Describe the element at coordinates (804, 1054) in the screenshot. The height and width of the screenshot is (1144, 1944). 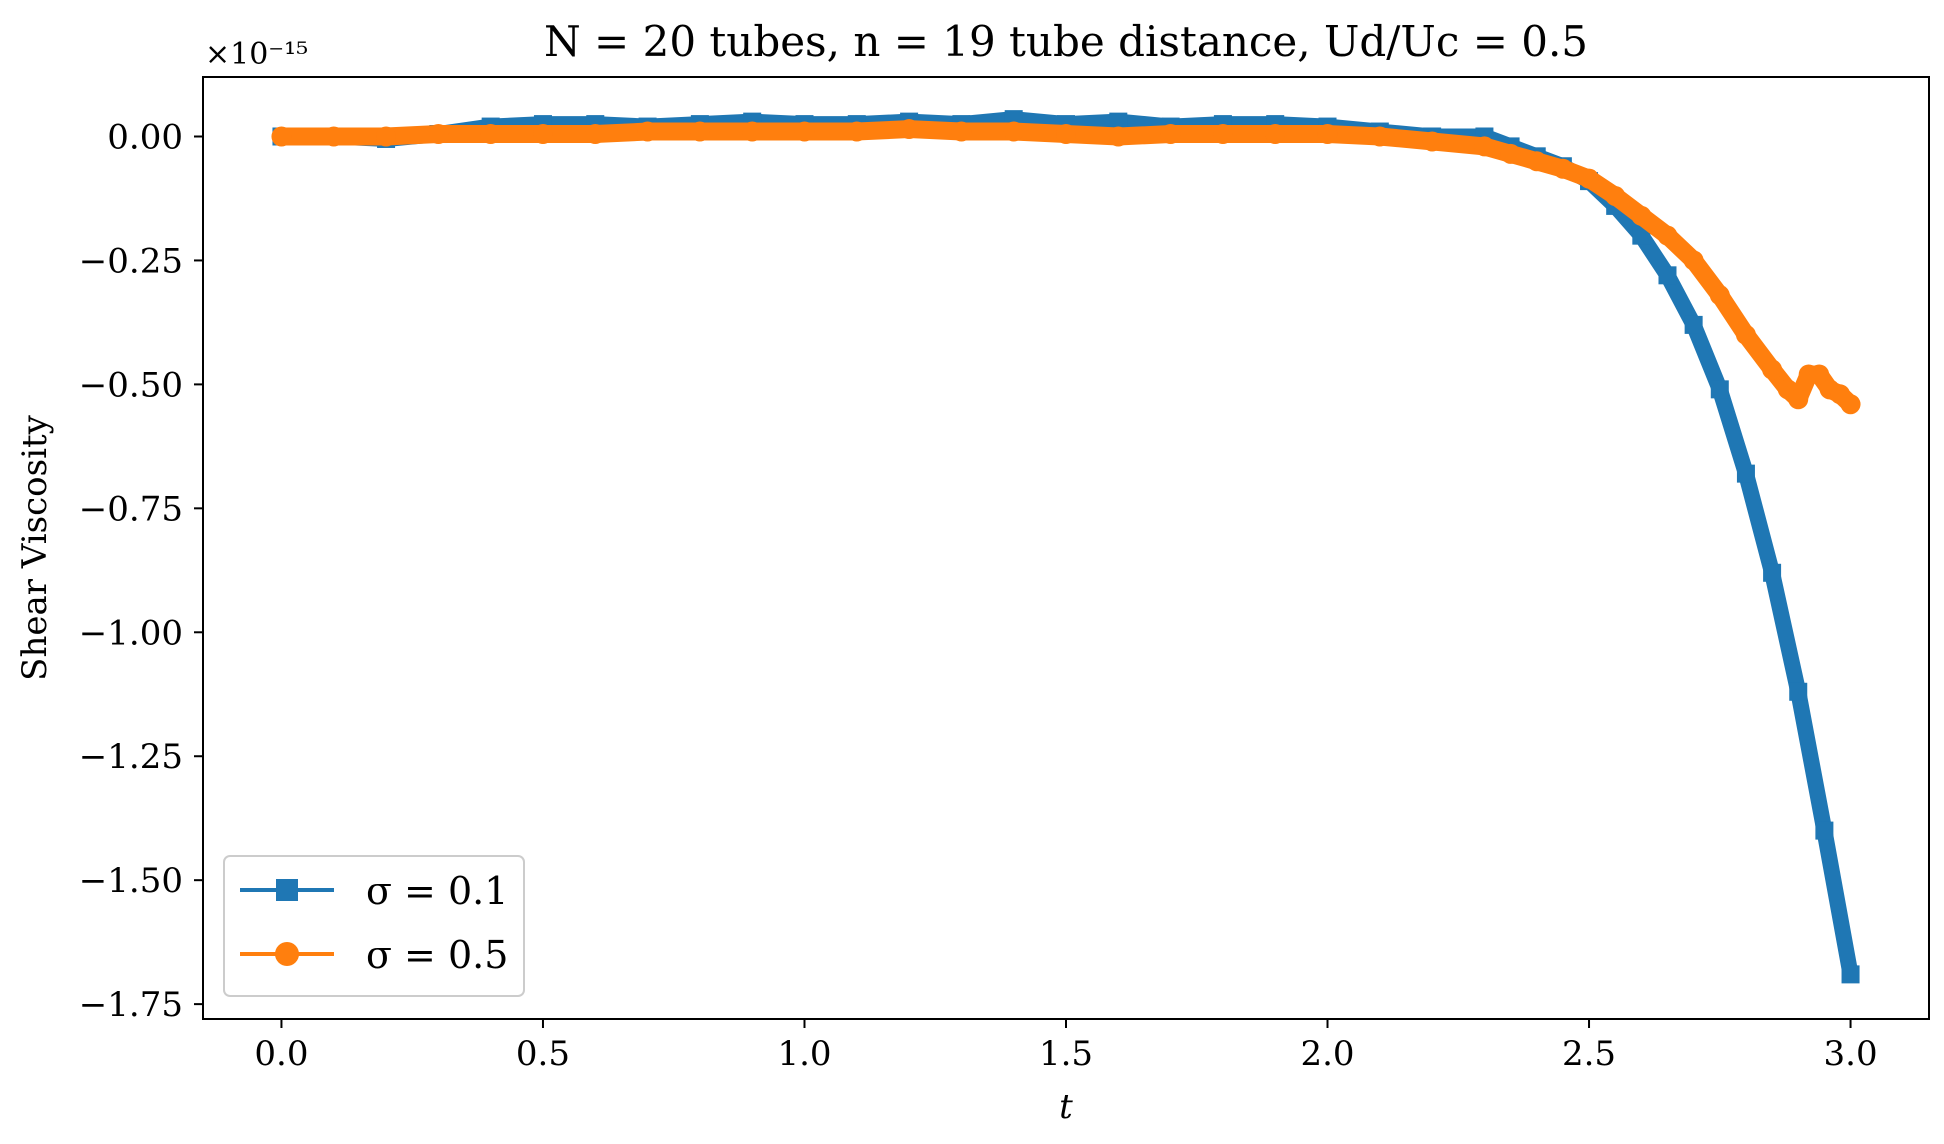
I see `x-tick-label: 1.0` at that location.